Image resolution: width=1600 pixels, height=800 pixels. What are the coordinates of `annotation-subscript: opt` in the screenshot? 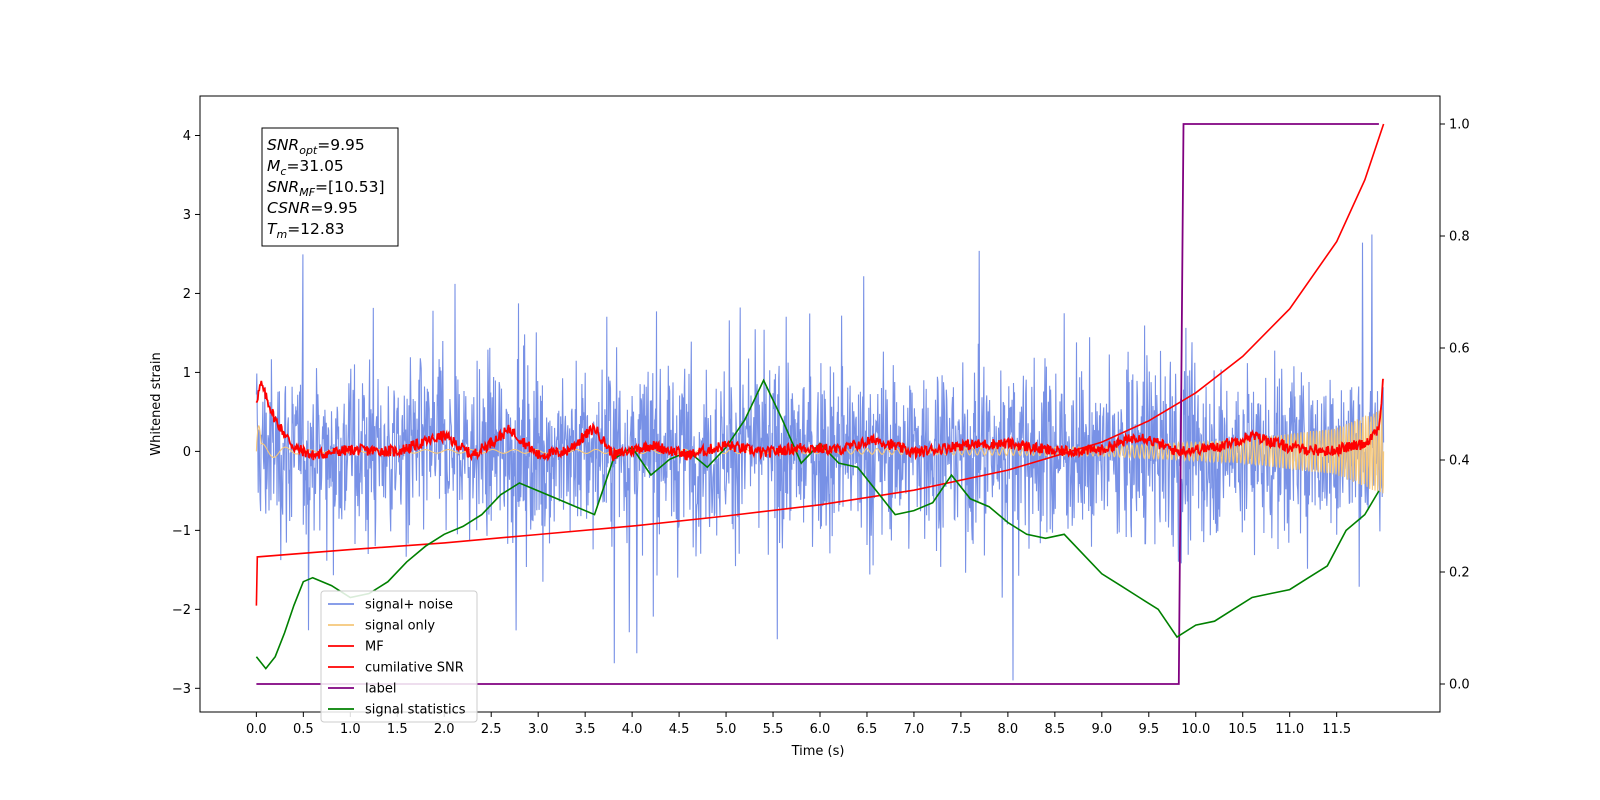 It's located at (308, 150).